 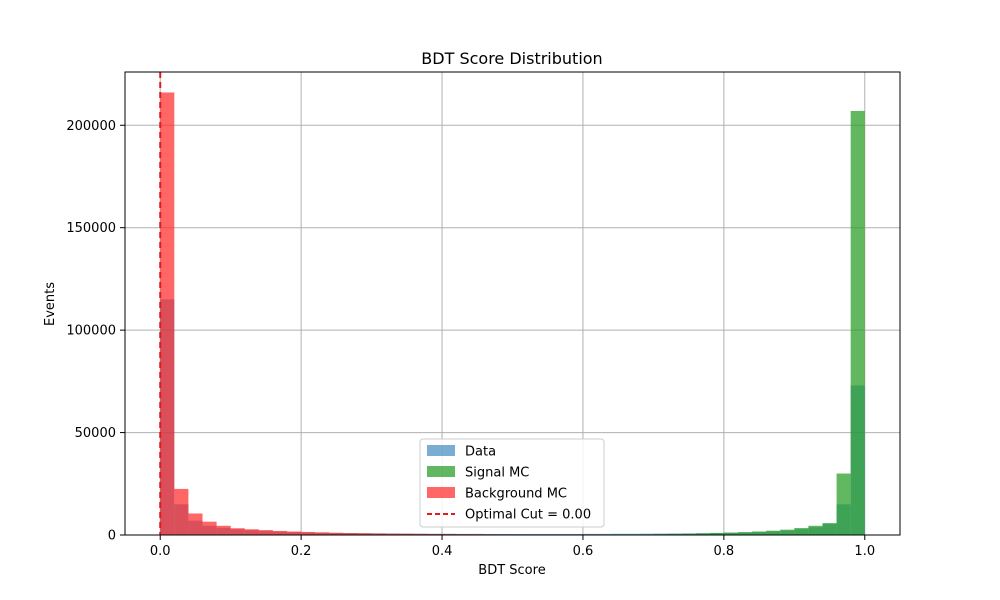 I want to click on legend-swatch-signal-mc, so click(x=441, y=471).